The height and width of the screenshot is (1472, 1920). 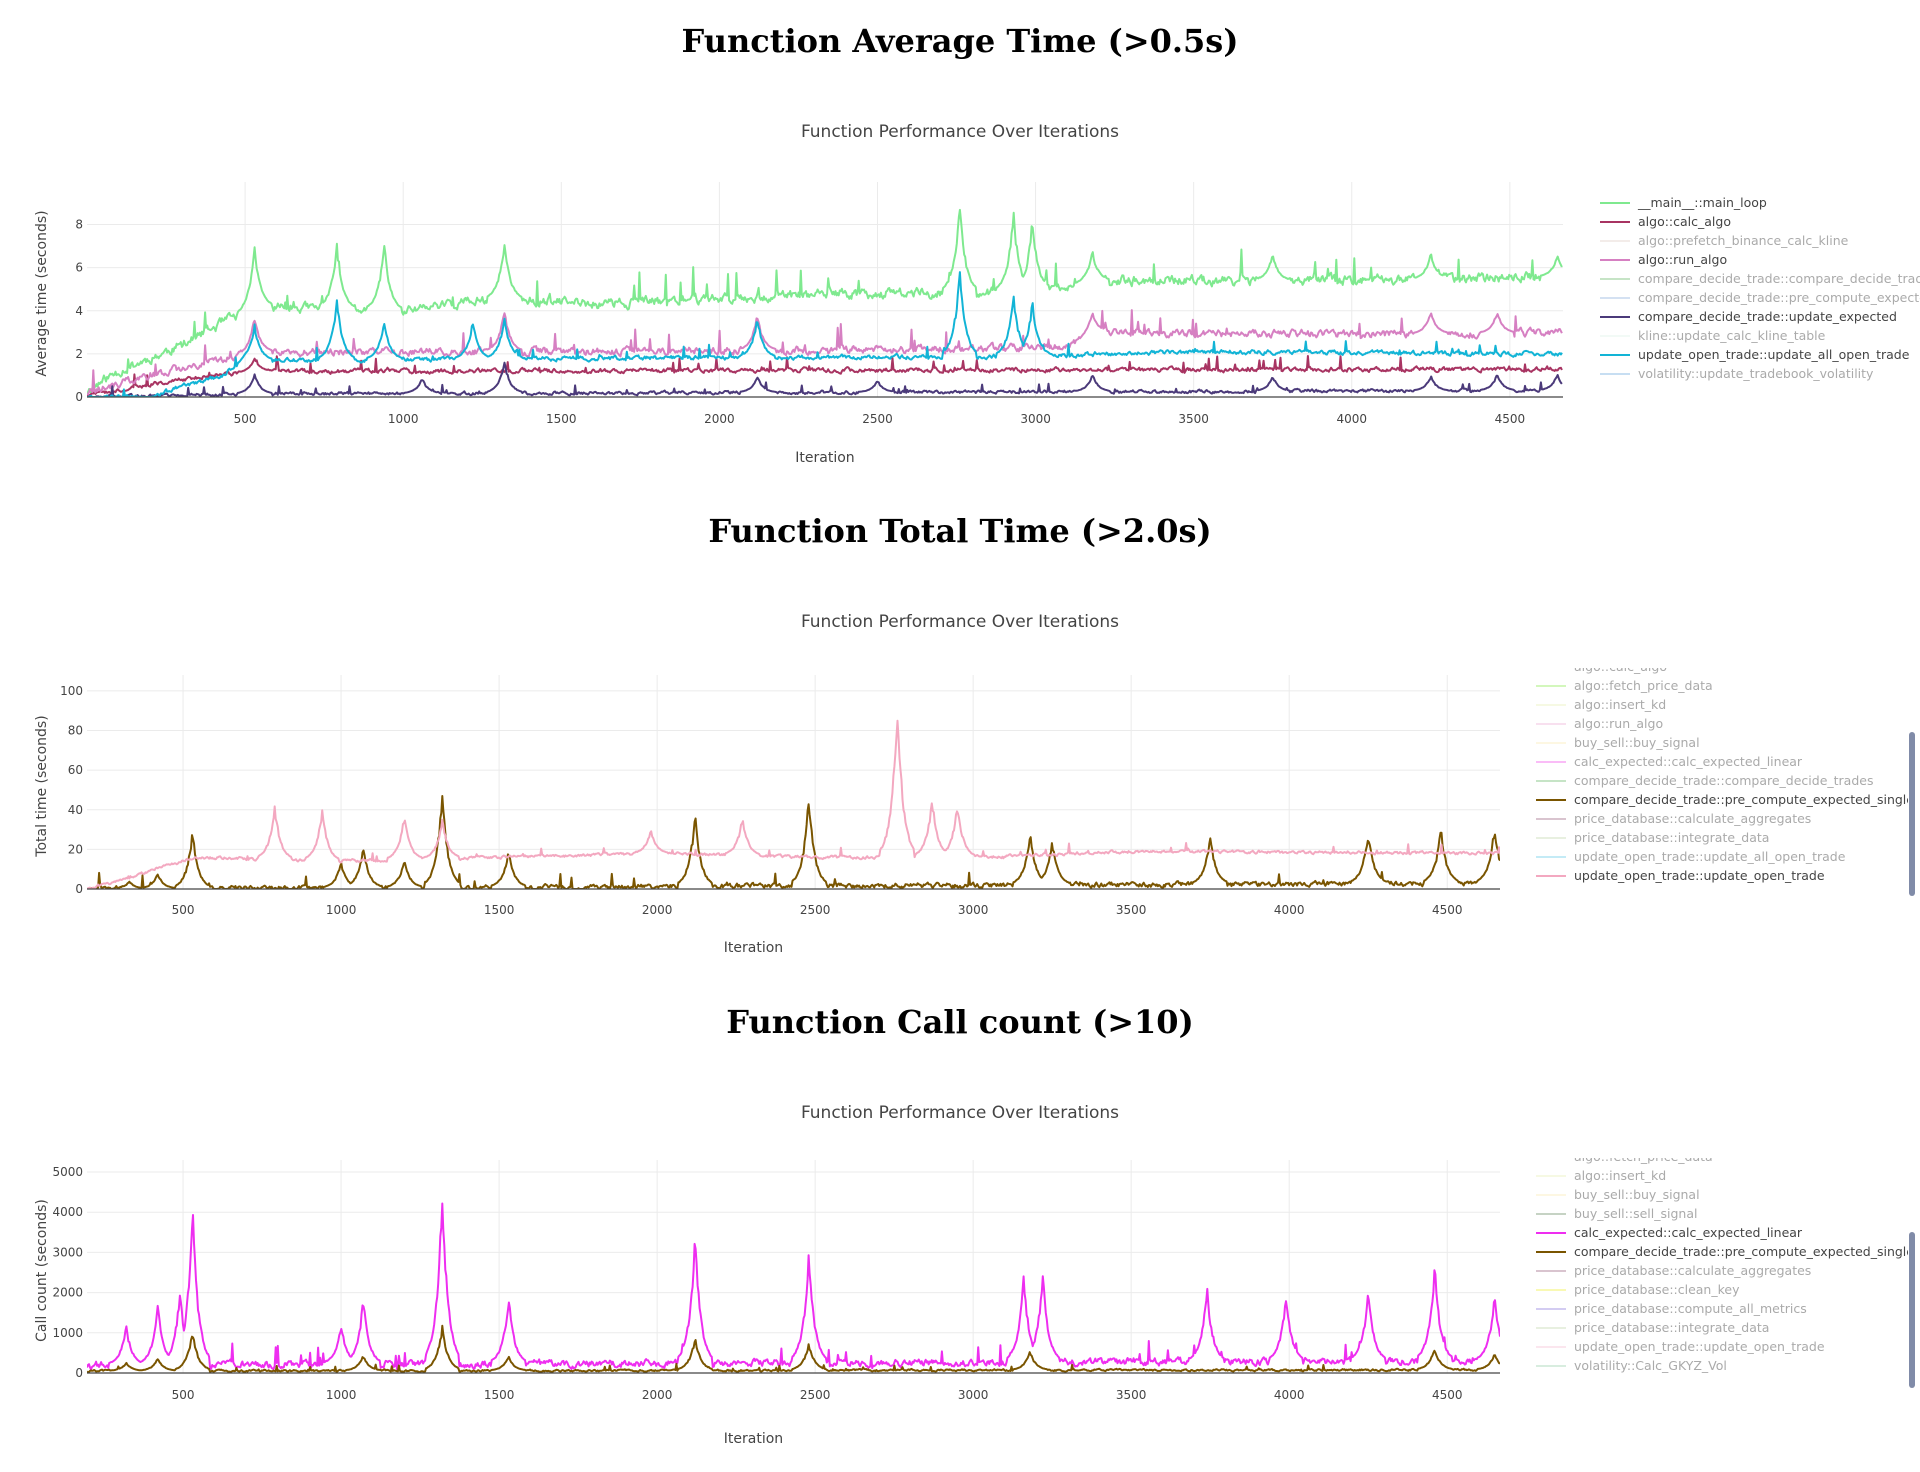 What do you see at coordinates (71, 691) in the screenshot?
I see `y-tick-label: 100` at bounding box center [71, 691].